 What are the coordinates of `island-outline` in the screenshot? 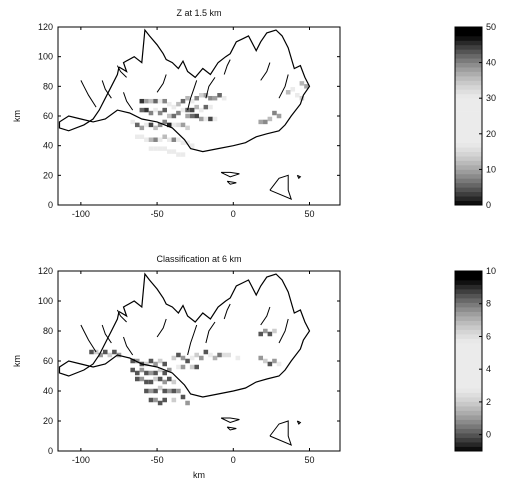 It's located at (299, 422).